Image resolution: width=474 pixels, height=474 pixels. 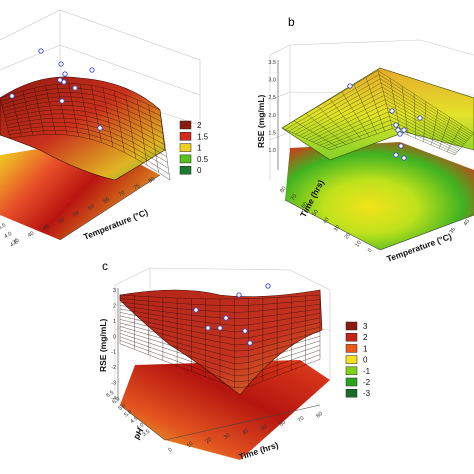 I want to click on panel-c-z-tick-label: 0, so click(x=114, y=337).